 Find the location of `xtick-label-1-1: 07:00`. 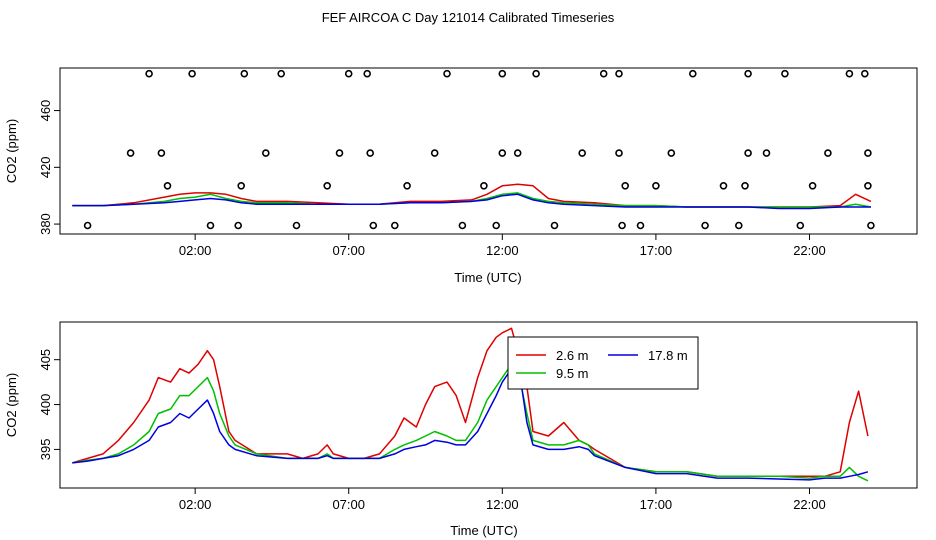

xtick-label-1-1: 07:00 is located at coordinates (348, 504).